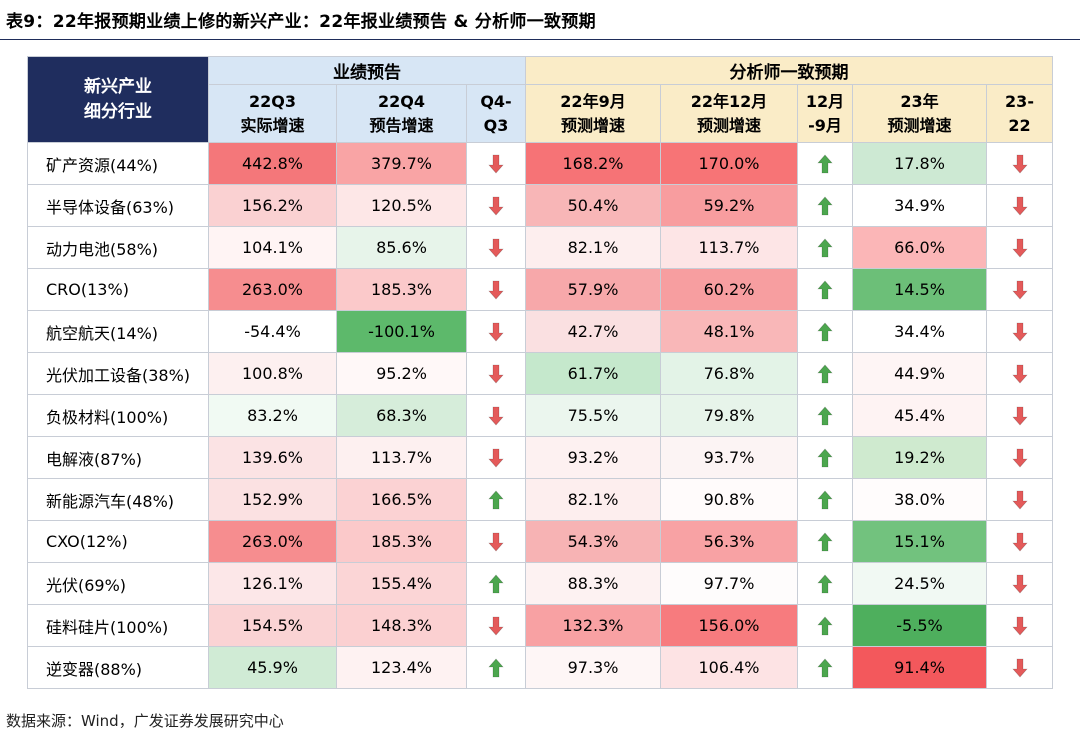  What do you see at coordinates (401, 415) in the screenshot?
I see `value-cell-q4: 68.3%` at bounding box center [401, 415].